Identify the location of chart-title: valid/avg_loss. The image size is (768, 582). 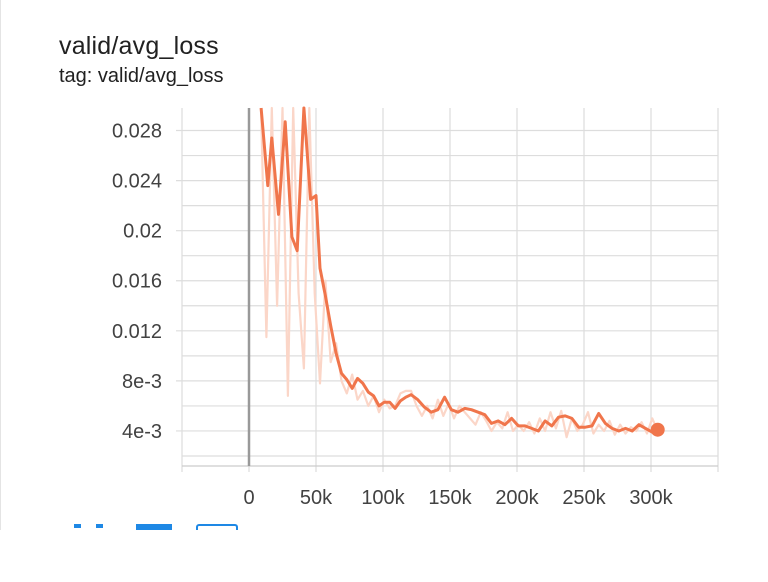
(139, 46).